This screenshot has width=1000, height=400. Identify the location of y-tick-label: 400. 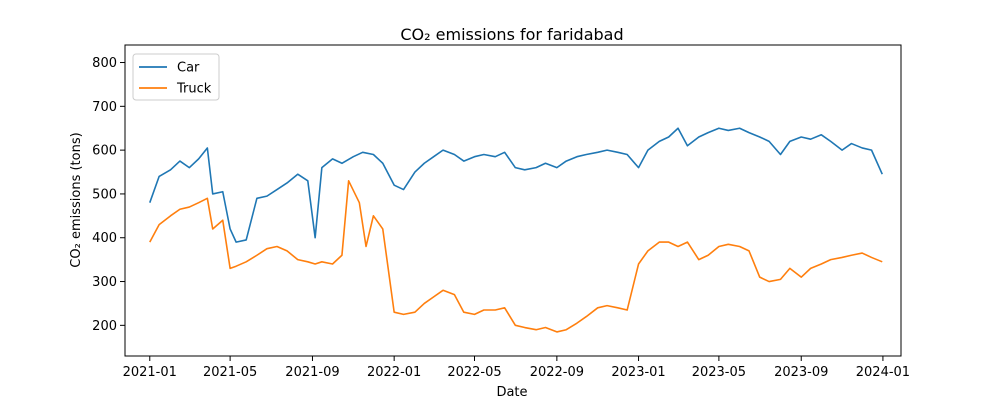
(104, 238).